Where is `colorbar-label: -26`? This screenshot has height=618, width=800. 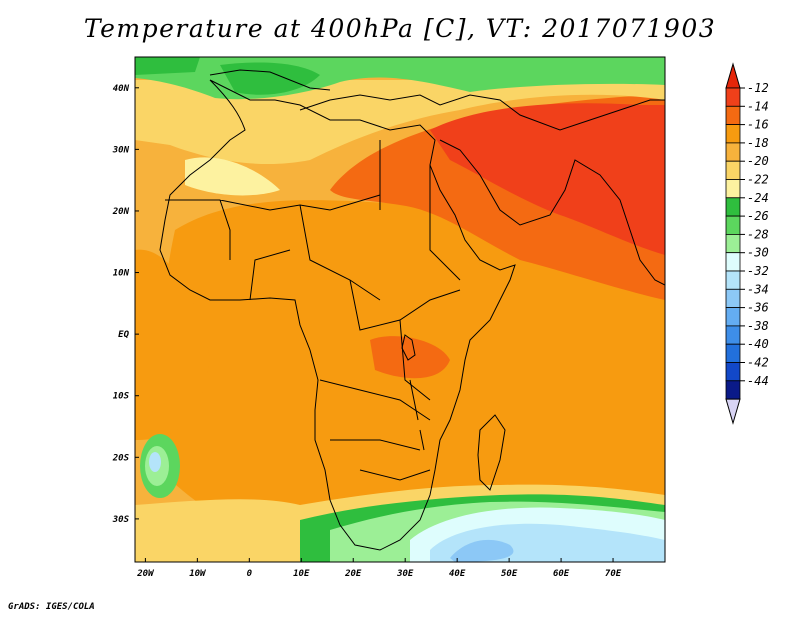 colorbar-label: -26 is located at coordinates (758, 216).